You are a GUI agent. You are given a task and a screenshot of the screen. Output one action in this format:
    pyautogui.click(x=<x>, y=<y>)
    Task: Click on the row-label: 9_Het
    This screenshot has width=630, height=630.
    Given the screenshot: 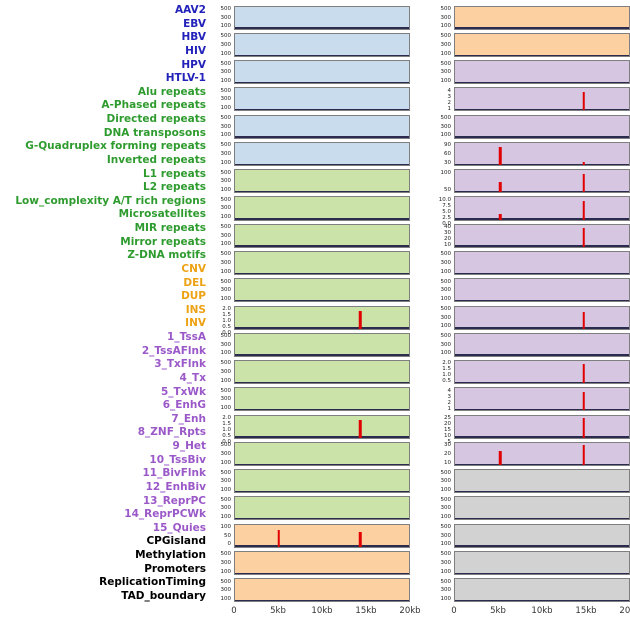 What is the action you would take?
    pyautogui.click(x=189, y=446)
    